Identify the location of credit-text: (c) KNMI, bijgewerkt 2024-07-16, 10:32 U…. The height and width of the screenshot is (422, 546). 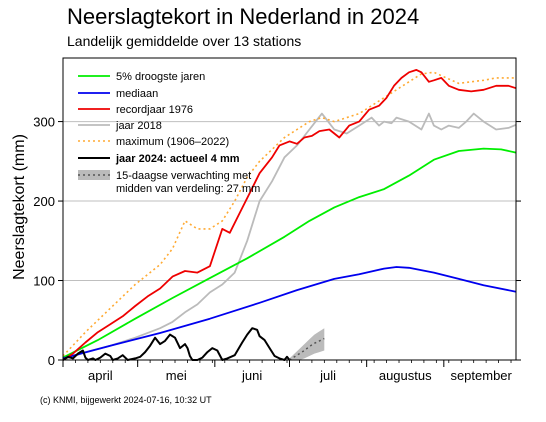
(126, 400).